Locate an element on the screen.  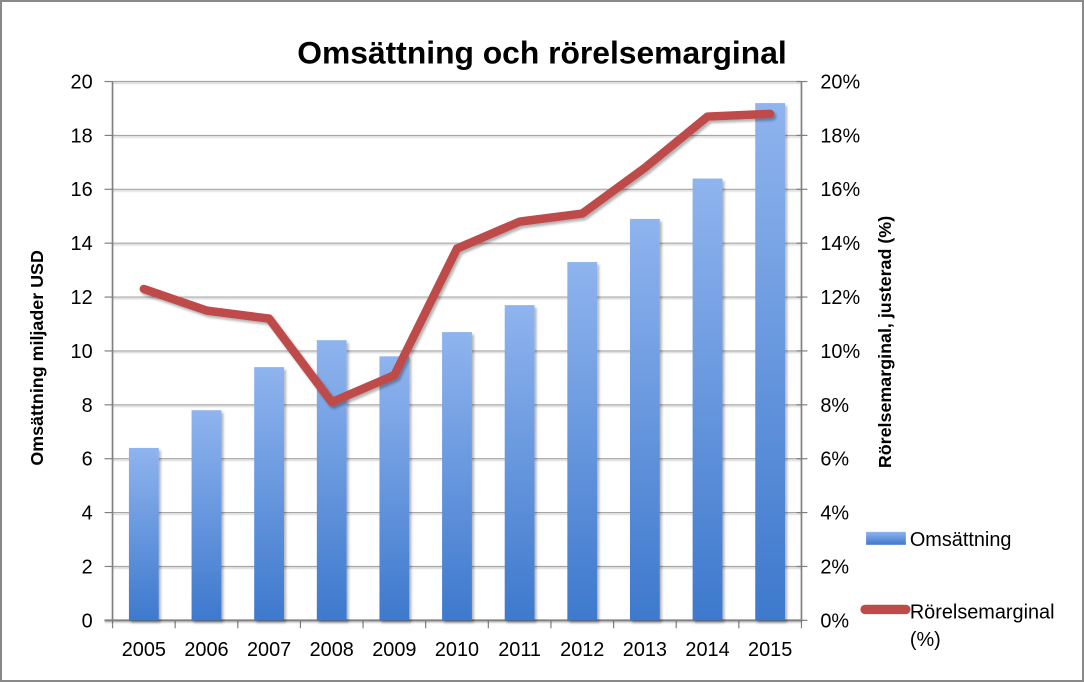
y-right-axis-title: Rörelsemarginal, justerad (%) is located at coordinates (885, 342).